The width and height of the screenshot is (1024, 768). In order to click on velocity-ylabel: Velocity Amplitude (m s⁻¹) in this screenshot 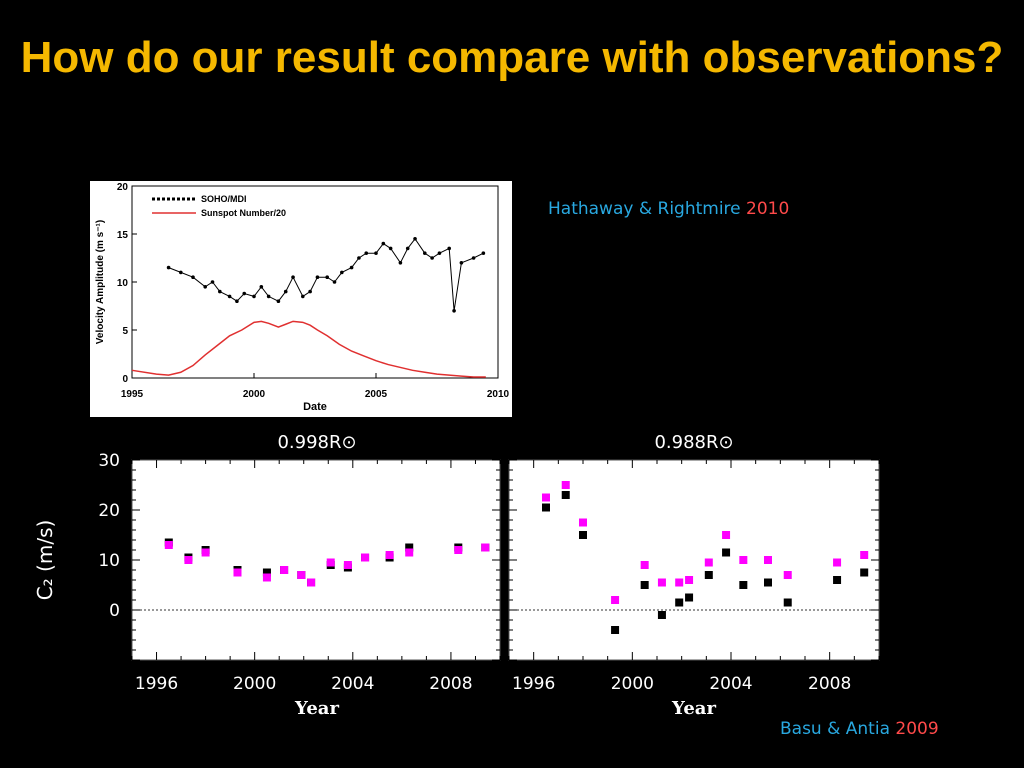, I will do `click(100, 282)`.